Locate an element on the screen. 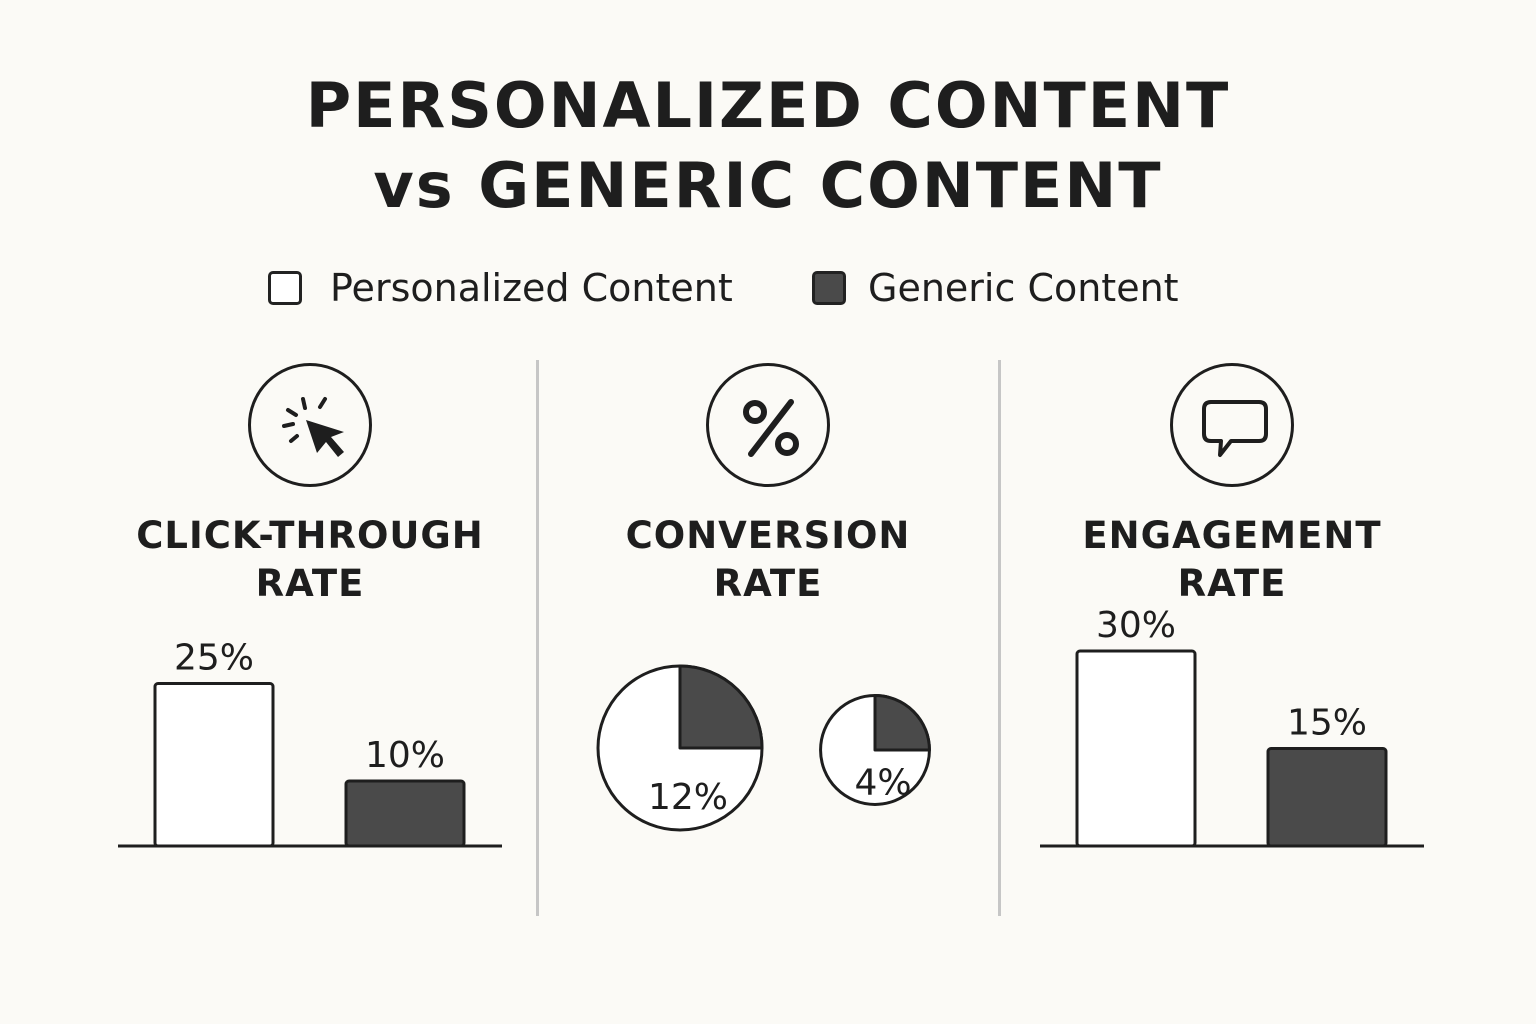  metric-title-line-1: ENGAGEMENT is located at coordinates (1232, 535).